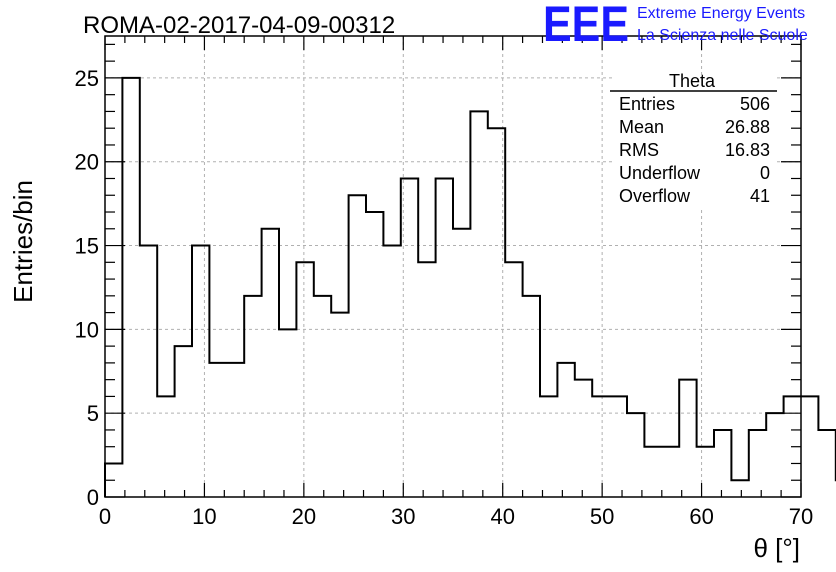  I want to click on stats-label: Underflow, so click(660, 173).